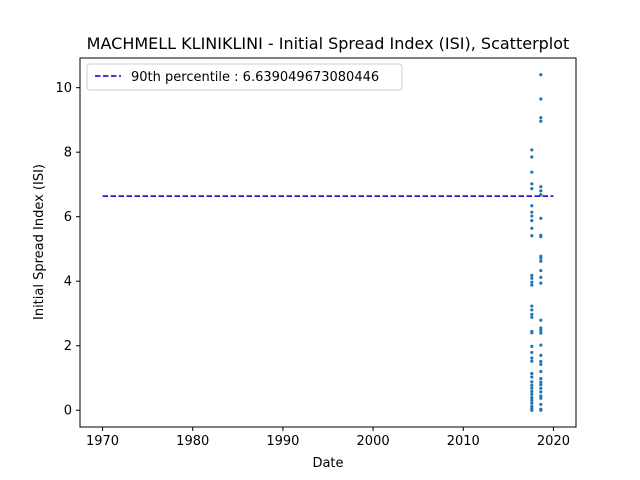 The width and height of the screenshot is (640, 480). I want to click on x-tick-label: 1980, so click(192, 441).